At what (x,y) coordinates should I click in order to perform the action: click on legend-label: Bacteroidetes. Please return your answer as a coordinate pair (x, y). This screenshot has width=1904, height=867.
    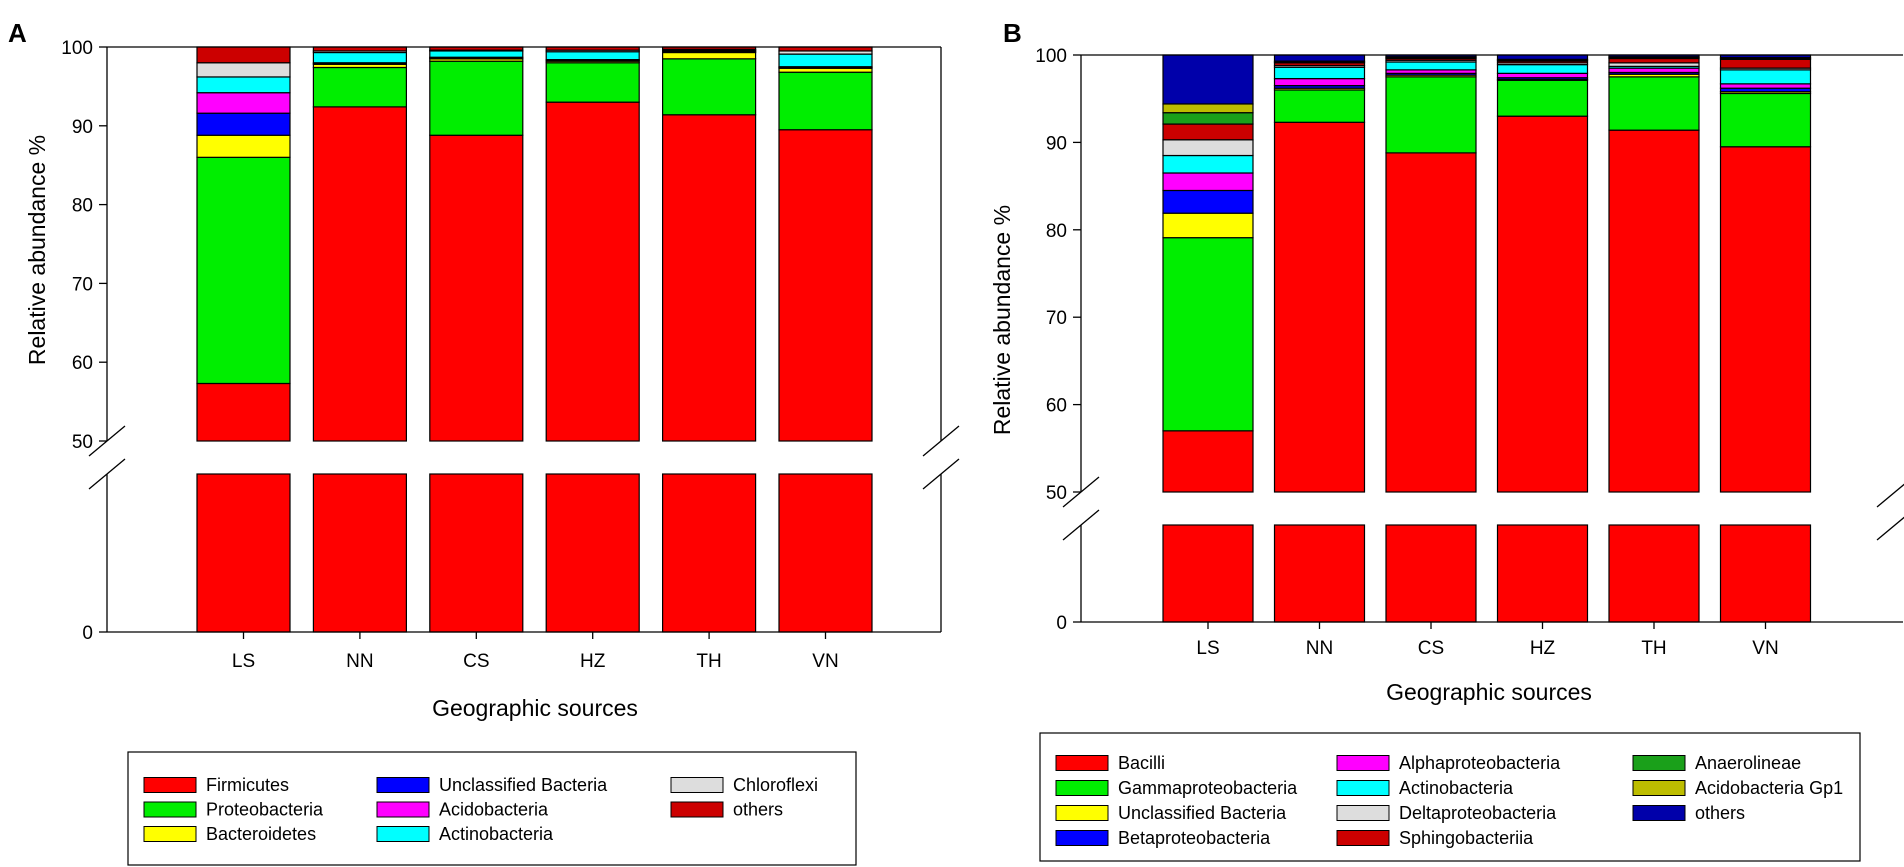
    Looking at the image, I should click on (261, 834).